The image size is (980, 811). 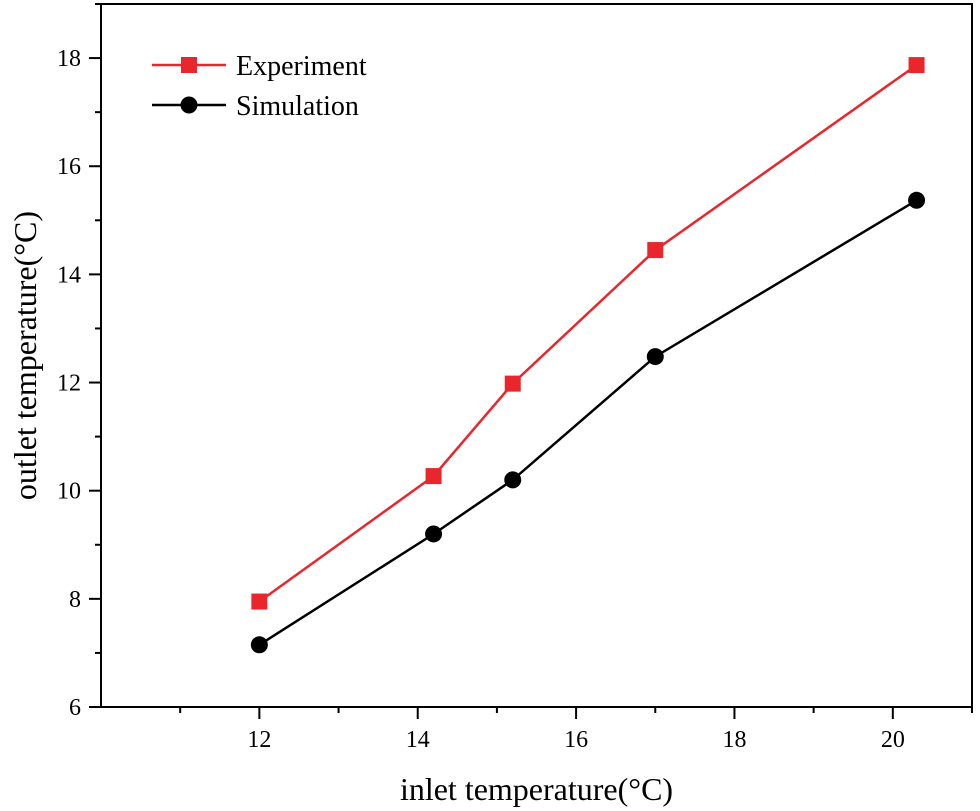 I want to click on legend-item-simulation: Simulation, so click(x=255, y=106).